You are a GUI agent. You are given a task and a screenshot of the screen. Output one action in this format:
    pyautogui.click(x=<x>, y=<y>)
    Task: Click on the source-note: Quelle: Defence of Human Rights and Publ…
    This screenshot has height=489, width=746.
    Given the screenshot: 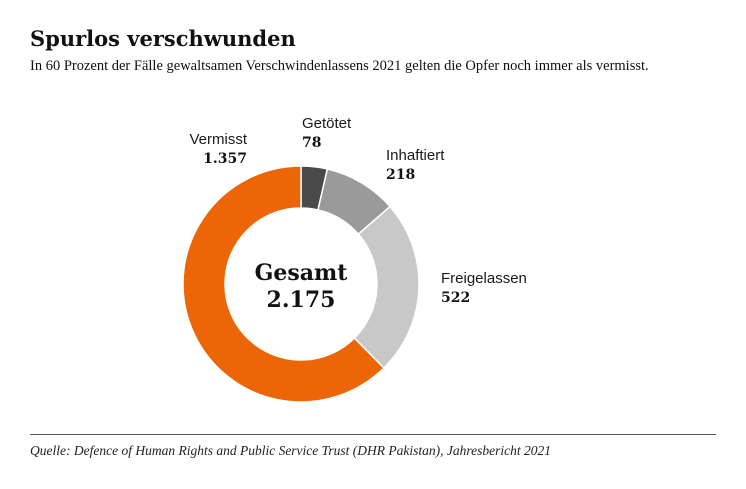 What is the action you would take?
    pyautogui.click(x=291, y=450)
    